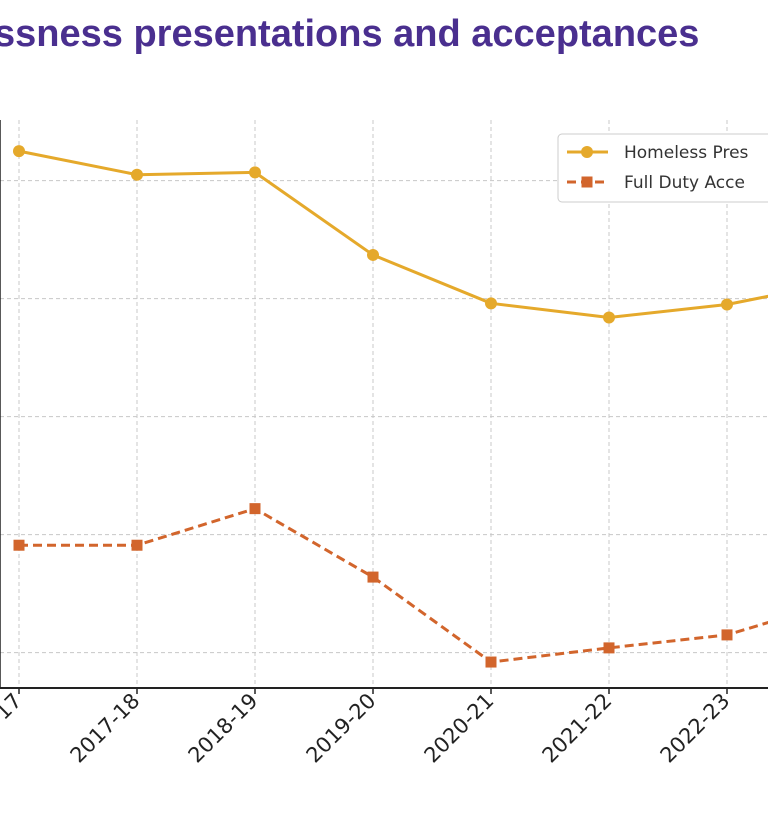  I want to click on x-tick-label: 2019-20, so click(341, 728).